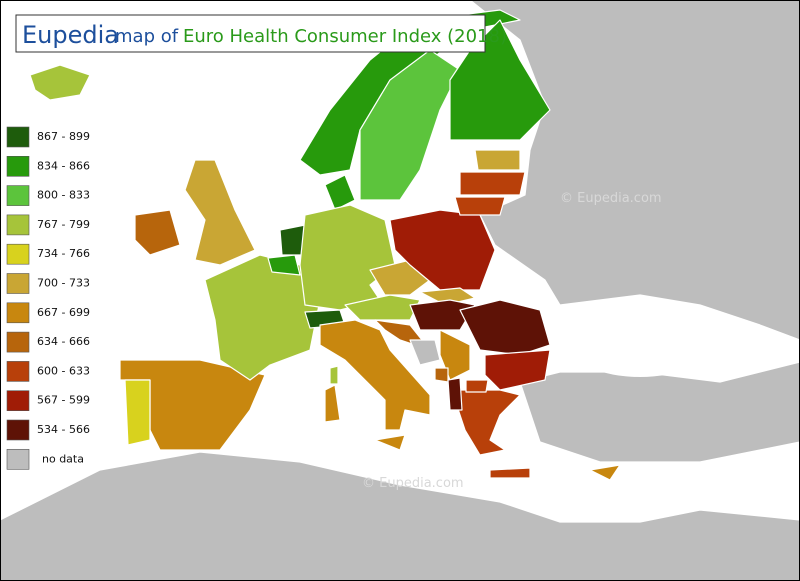 This screenshot has height=581, width=800. What do you see at coordinates (63, 370) in the screenshot?
I see `legend-label: 600 - 633` at bounding box center [63, 370].